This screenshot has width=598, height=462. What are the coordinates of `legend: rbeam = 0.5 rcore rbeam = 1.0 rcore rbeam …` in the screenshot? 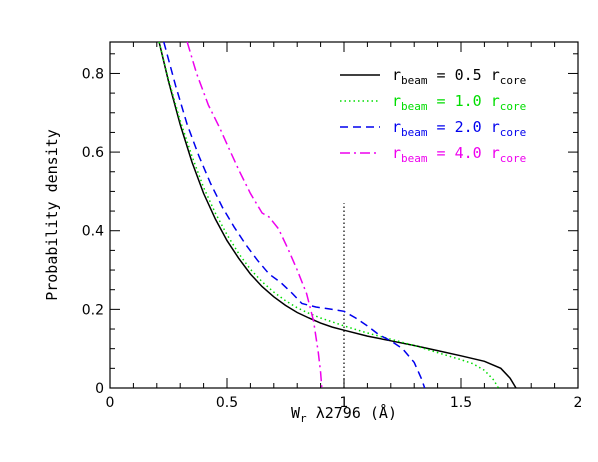 It's located at (433, 115).